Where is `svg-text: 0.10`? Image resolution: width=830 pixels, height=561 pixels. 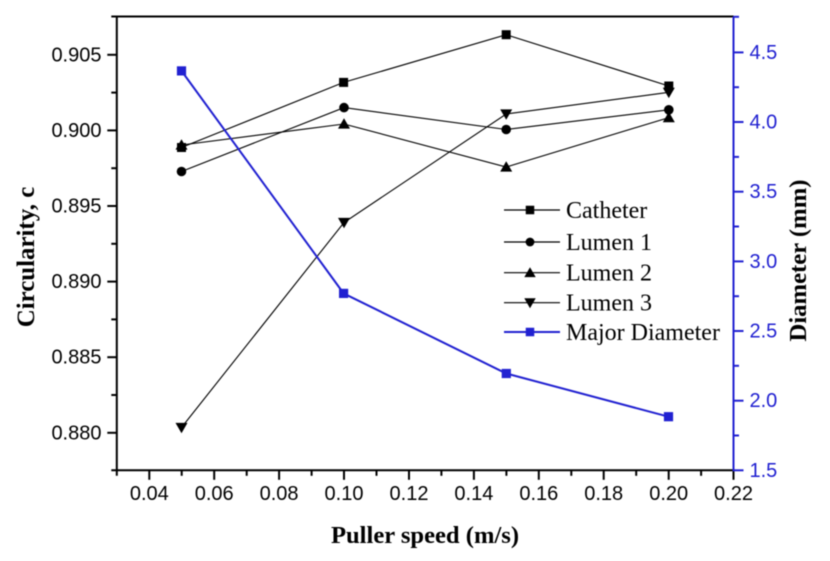 svg-text: 0.10 is located at coordinates (344, 494).